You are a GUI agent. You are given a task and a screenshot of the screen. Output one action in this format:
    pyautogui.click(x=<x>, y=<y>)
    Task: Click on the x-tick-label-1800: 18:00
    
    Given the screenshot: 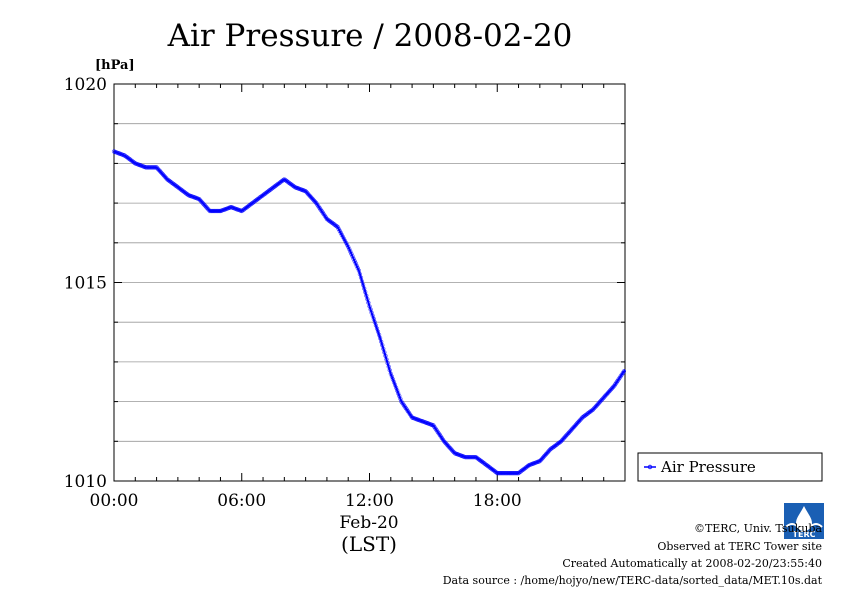 What is the action you would take?
    pyautogui.click(x=497, y=501)
    